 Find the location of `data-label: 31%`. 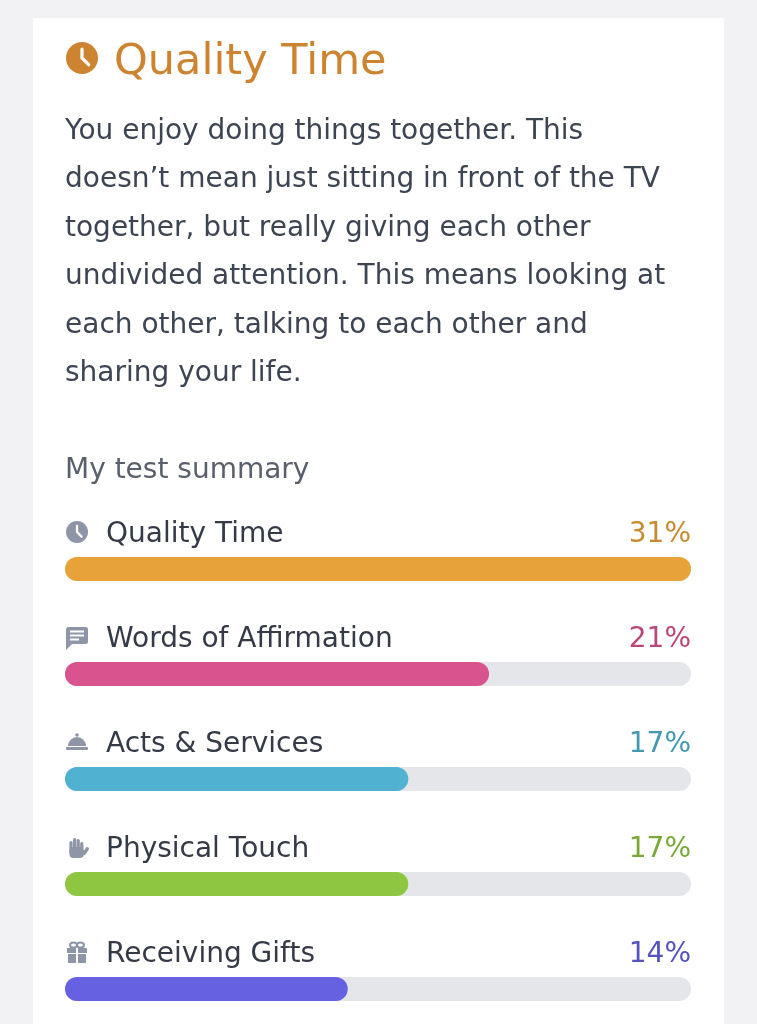

data-label: 31% is located at coordinates (659, 532).